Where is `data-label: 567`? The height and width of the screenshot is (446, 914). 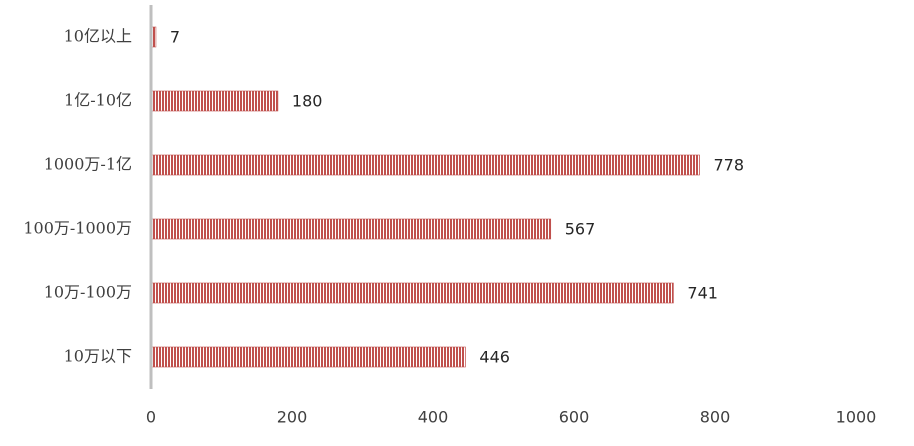
data-label: 567 is located at coordinates (580, 229).